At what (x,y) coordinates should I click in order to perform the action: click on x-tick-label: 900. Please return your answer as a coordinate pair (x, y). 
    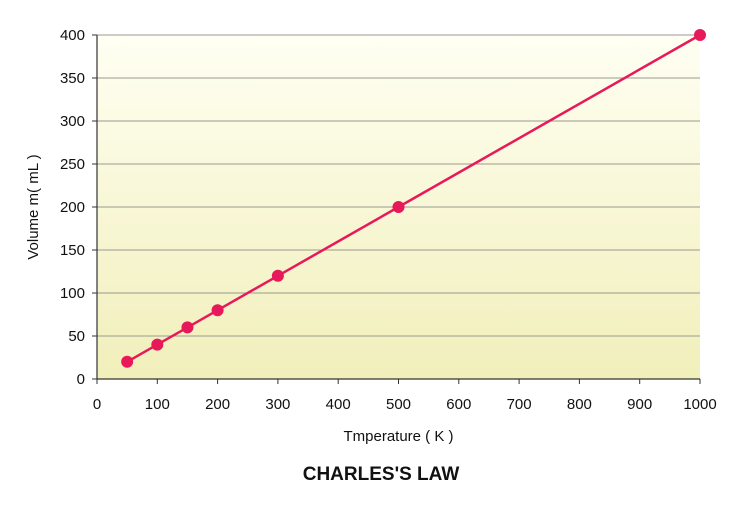
    Looking at the image, I should click on (639, 404).